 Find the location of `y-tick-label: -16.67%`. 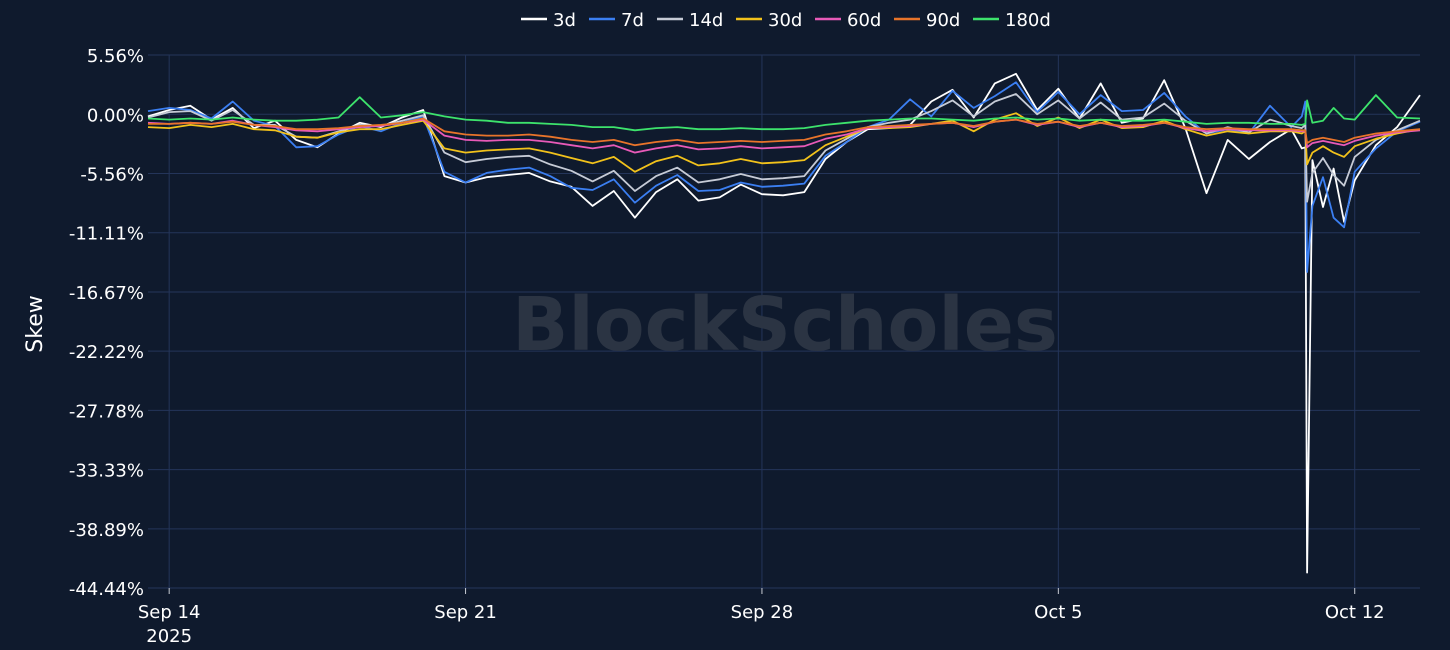

y-tick-label: -16.67% is located at coordinates (106, 293).